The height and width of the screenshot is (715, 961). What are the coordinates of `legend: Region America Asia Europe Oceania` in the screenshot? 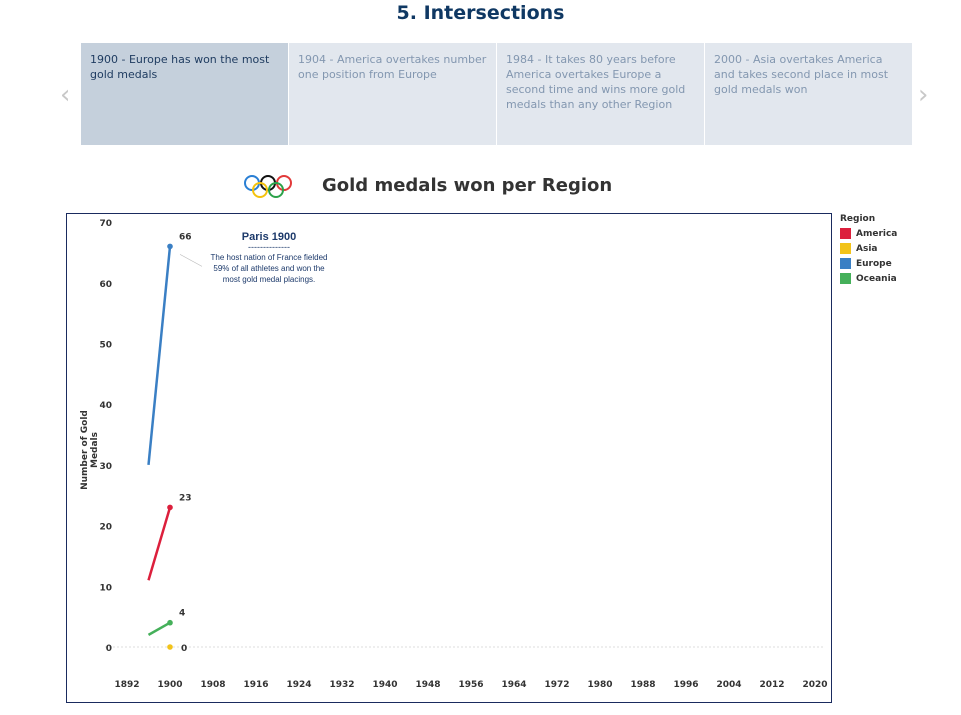 It's located at (868, 249).